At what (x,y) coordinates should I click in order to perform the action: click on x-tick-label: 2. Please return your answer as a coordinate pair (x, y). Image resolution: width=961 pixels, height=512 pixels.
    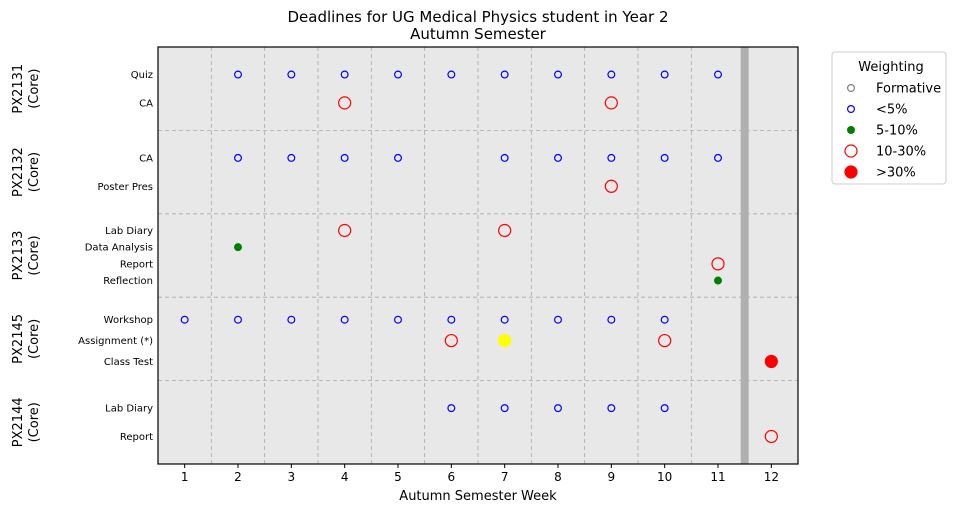
    Looking at the image, I should click on (238, 477).